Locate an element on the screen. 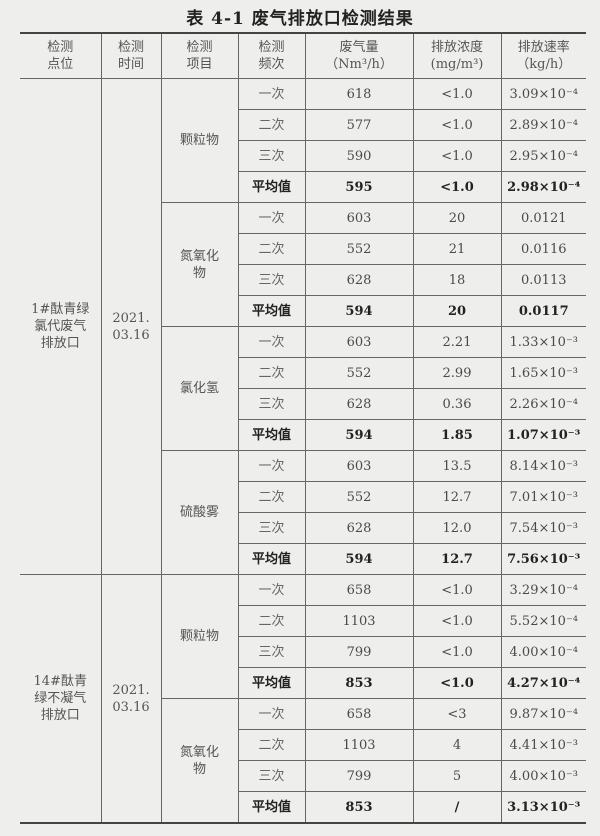  concentration-cell: 4 is located at coordinates (457, 745).